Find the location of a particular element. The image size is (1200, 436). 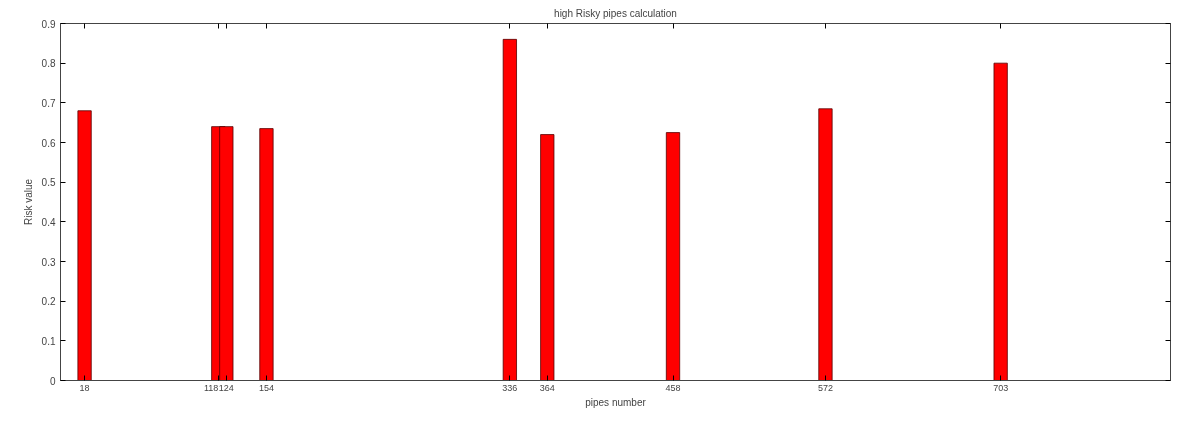

x-tick-label: 124 is located at coordinates (226, 387).